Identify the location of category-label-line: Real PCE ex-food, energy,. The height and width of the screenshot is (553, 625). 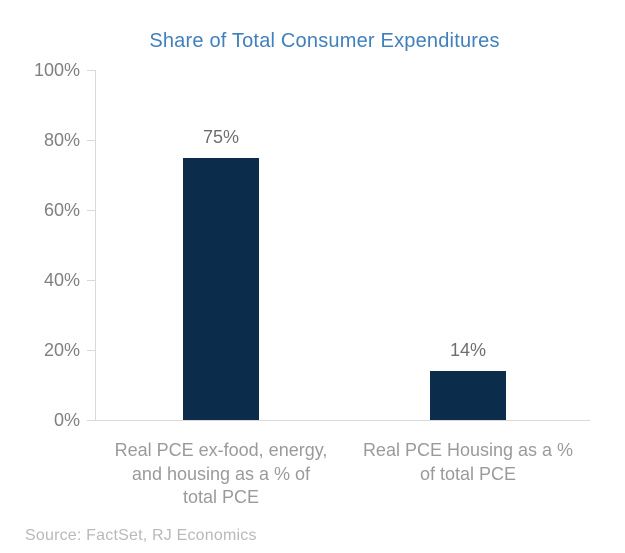
(221, 450).